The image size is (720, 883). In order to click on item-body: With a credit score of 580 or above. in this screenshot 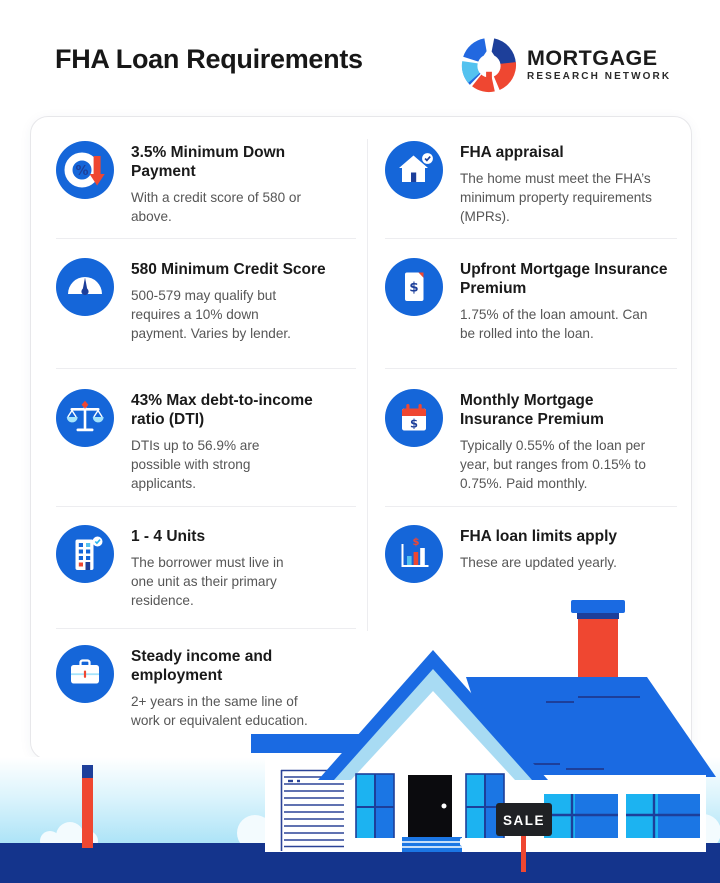, I will do `click(216, 207)`.